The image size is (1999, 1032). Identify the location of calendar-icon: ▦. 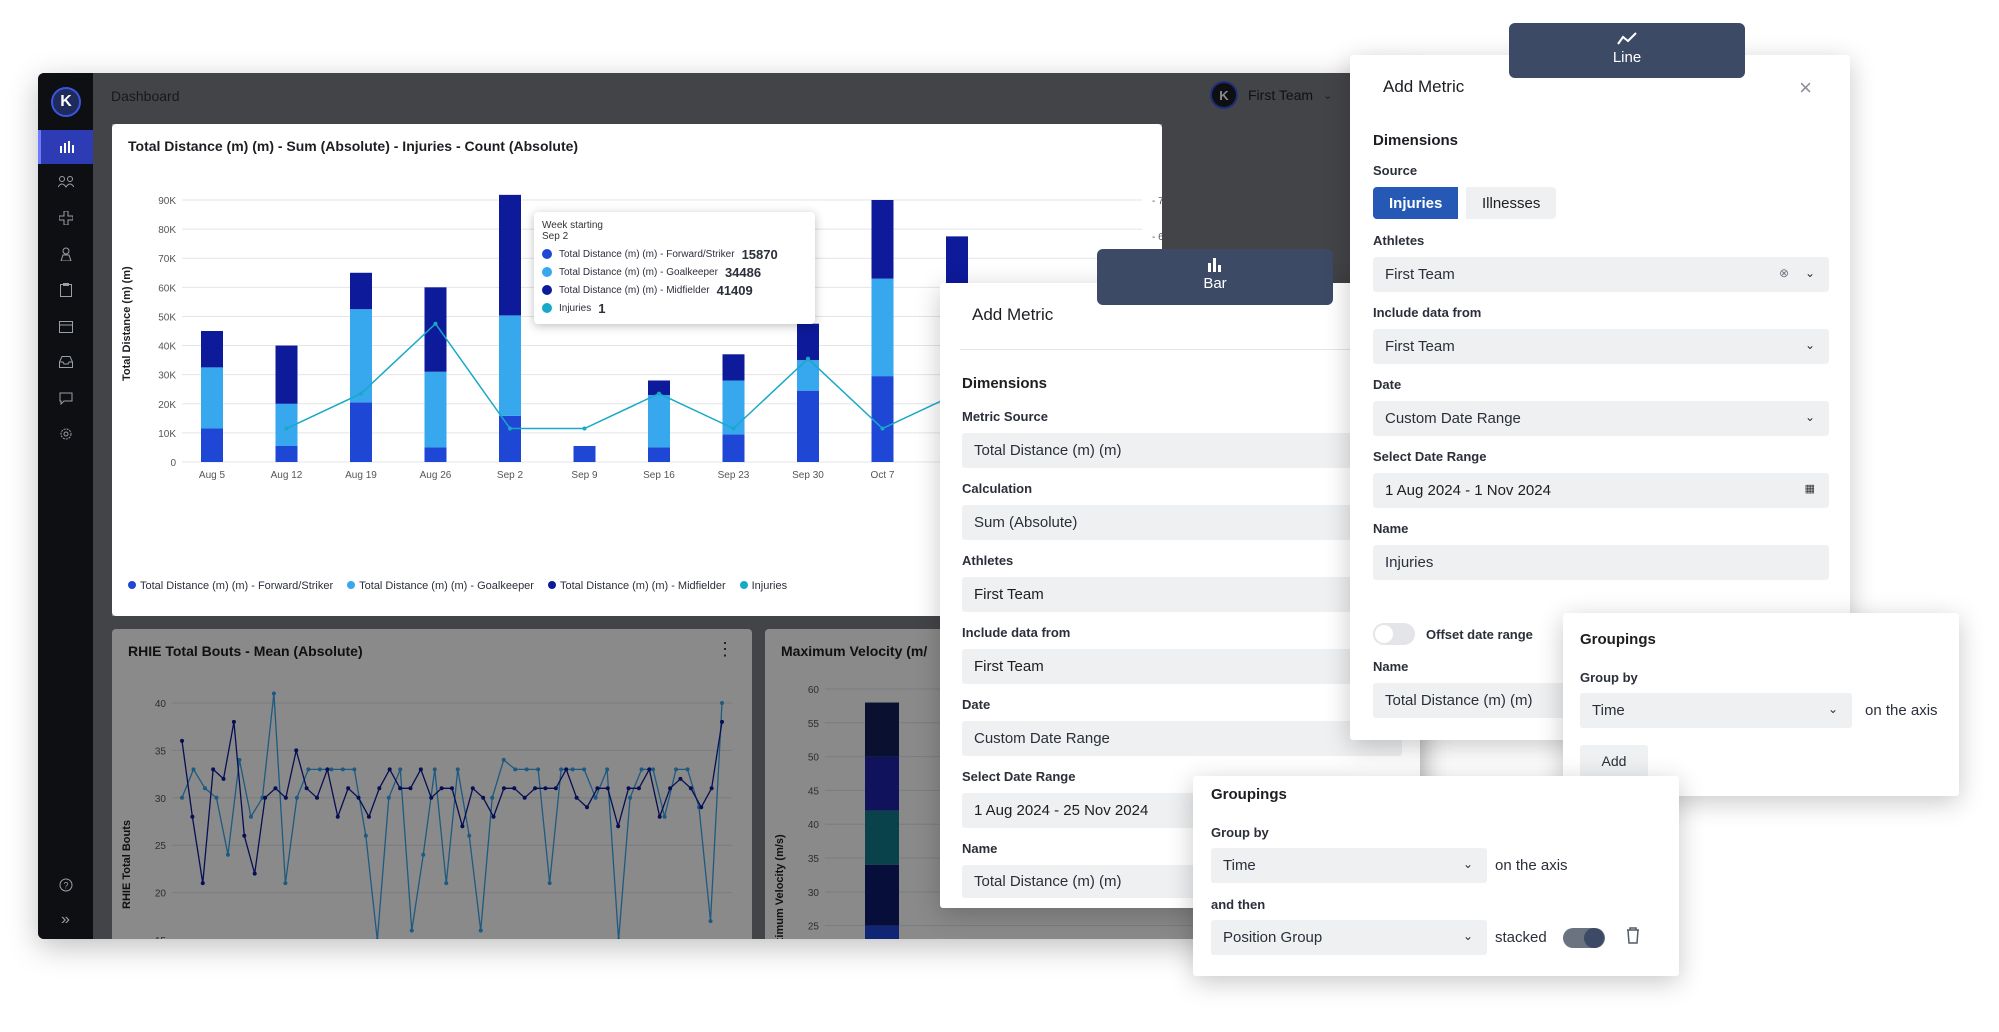
(1809, 489).